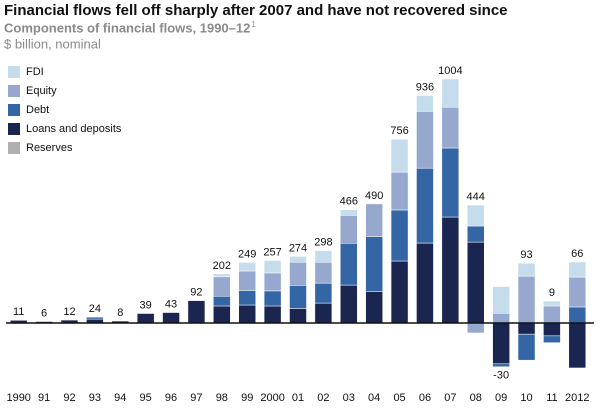 The image size is (600, 408). What do you see at coordinates (476, 197) in the screenshot?
I see `total-label: 444` at bounding box center [476, 197].